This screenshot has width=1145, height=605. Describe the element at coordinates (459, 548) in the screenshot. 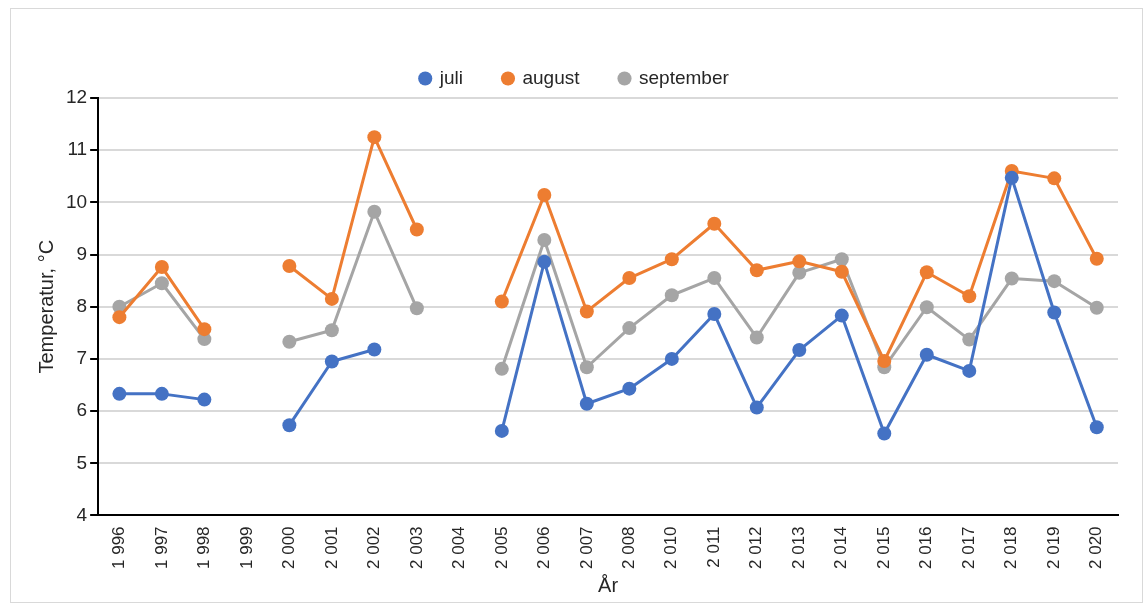

I see `x-tick-label: 2 004` at that location.